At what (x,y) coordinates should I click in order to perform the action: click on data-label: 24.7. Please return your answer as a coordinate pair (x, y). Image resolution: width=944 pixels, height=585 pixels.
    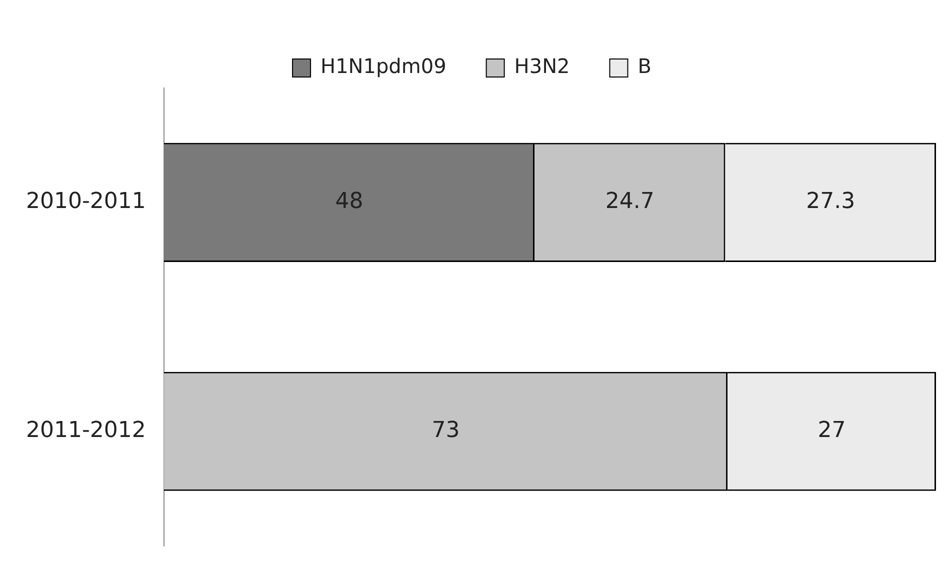
    Looking at the image, I should click on (629, 201).